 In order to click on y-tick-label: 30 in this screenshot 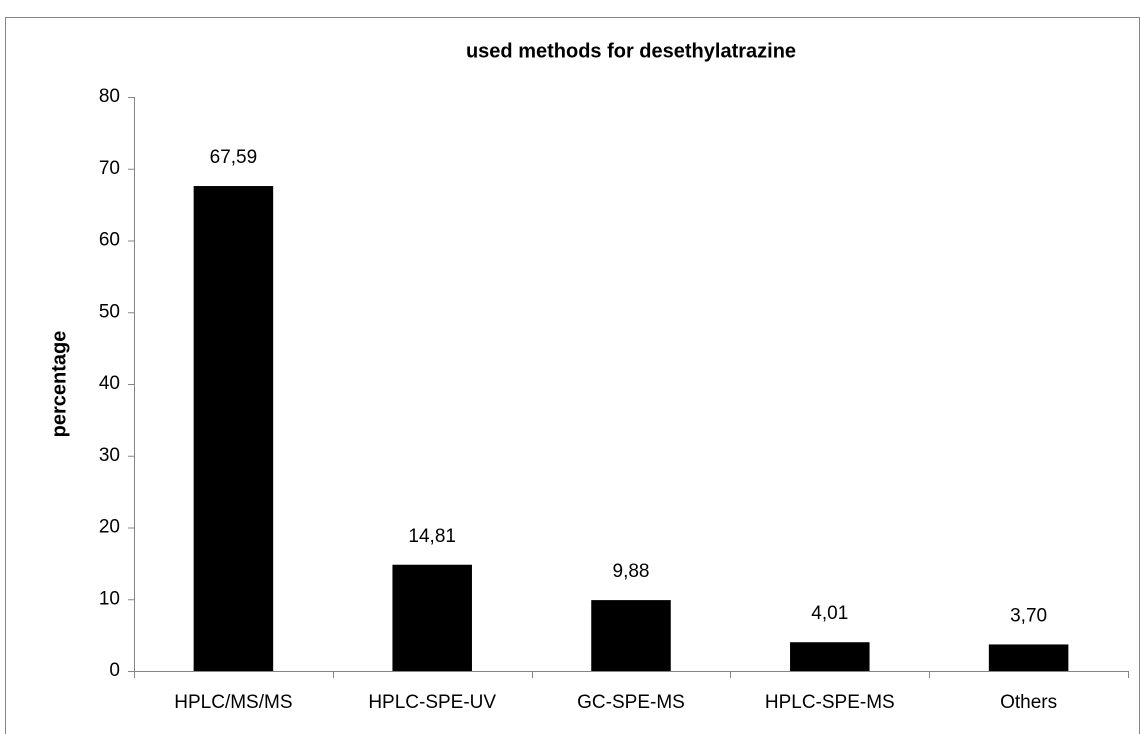, I will do `click(109, 455)`.